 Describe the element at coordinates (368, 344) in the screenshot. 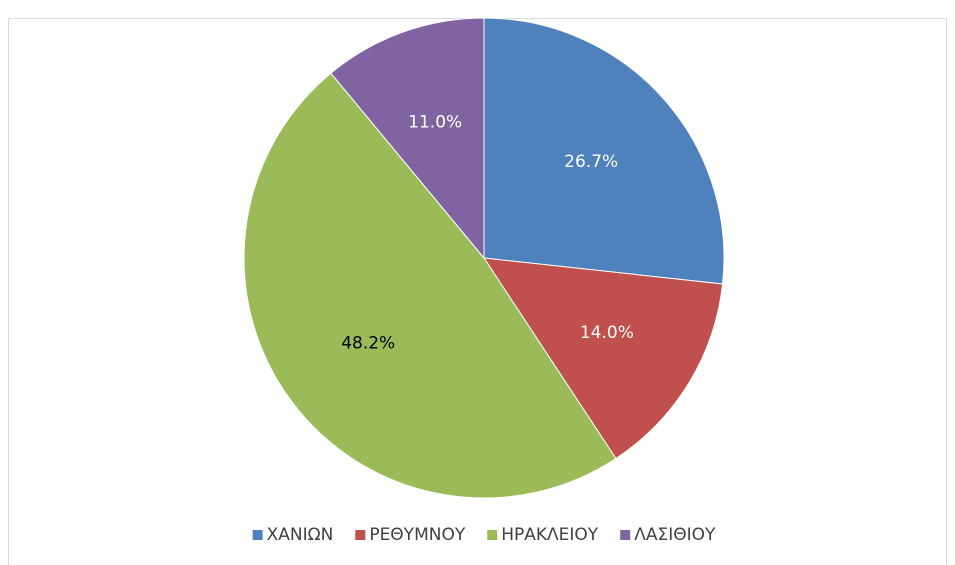

I see `data-label: 48.2%` at that location.